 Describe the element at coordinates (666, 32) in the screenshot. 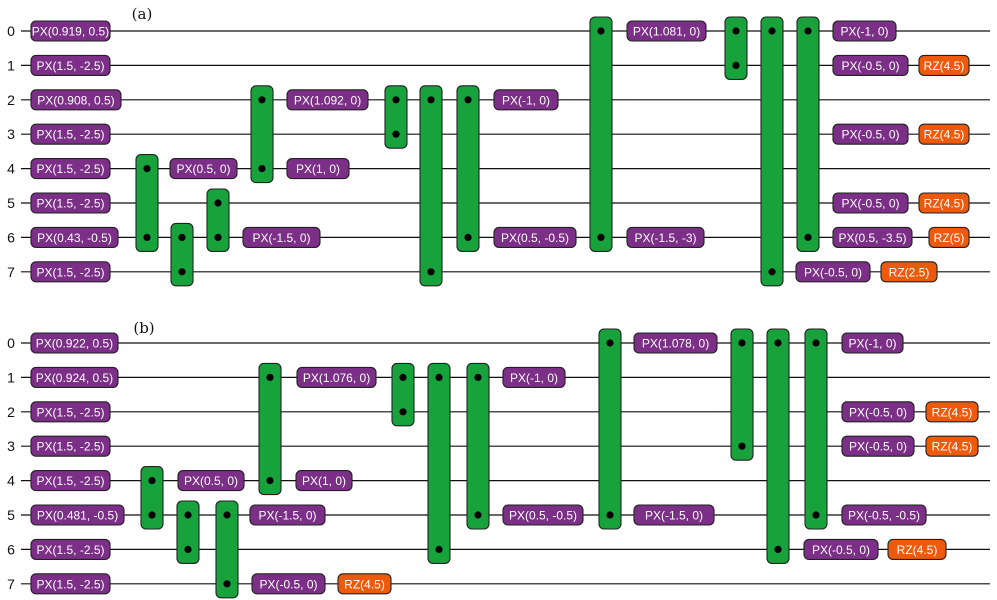

I see `px-gate-label: PX(1.081, 0)` at that location.